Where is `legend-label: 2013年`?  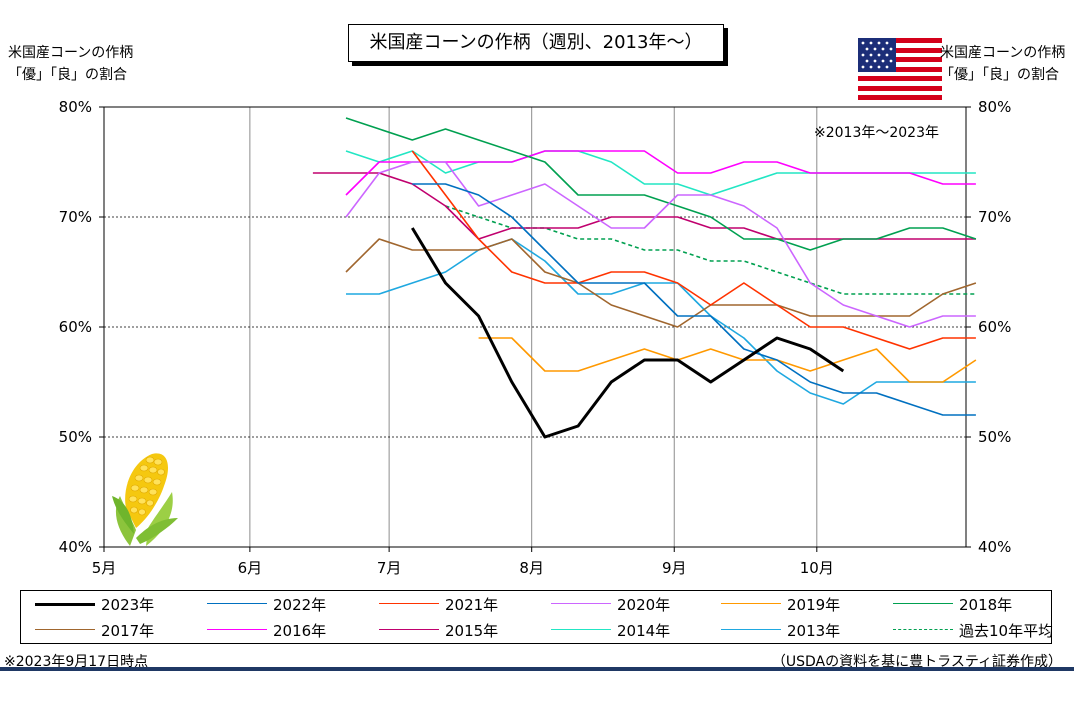
legend-label: 2013年 is located at coordinates (814, 630).